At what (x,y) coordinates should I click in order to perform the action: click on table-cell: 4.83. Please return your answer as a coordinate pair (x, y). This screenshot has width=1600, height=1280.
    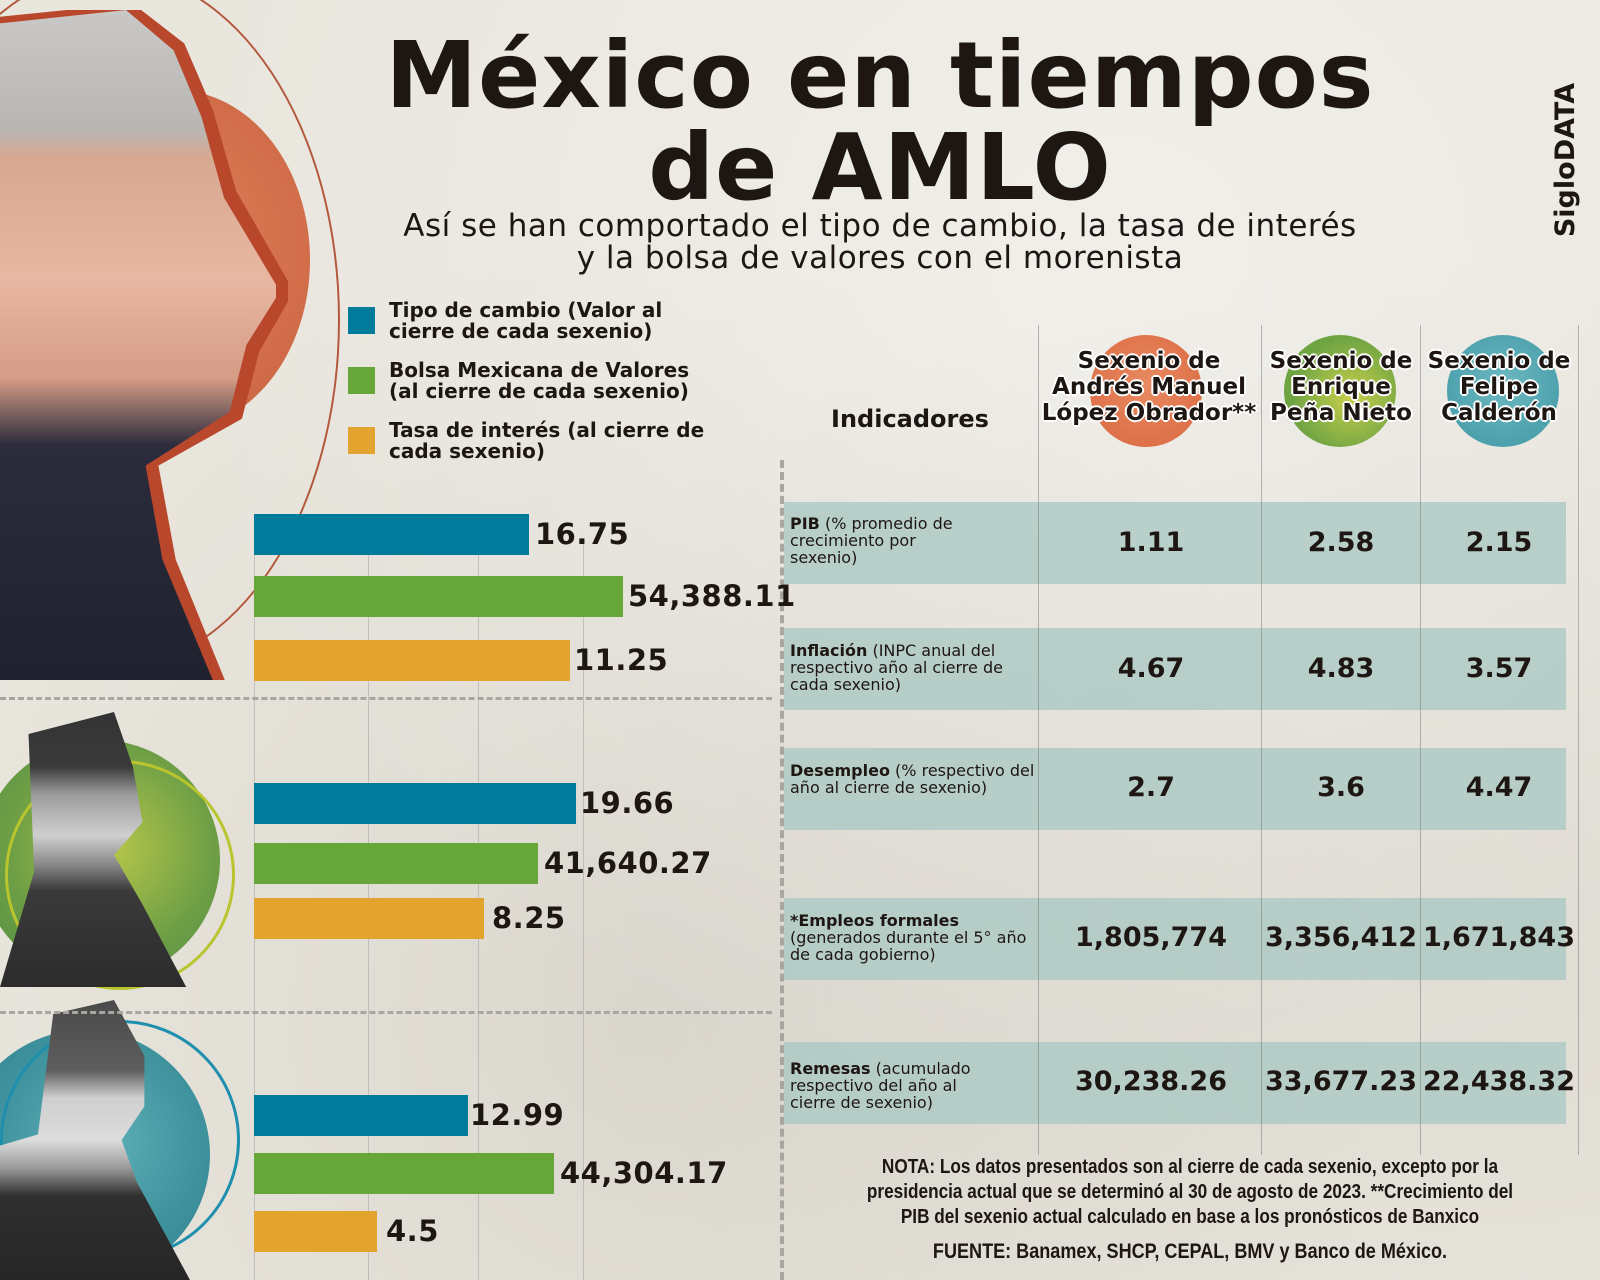
    Looking at the image, I should click on (1341, 668).